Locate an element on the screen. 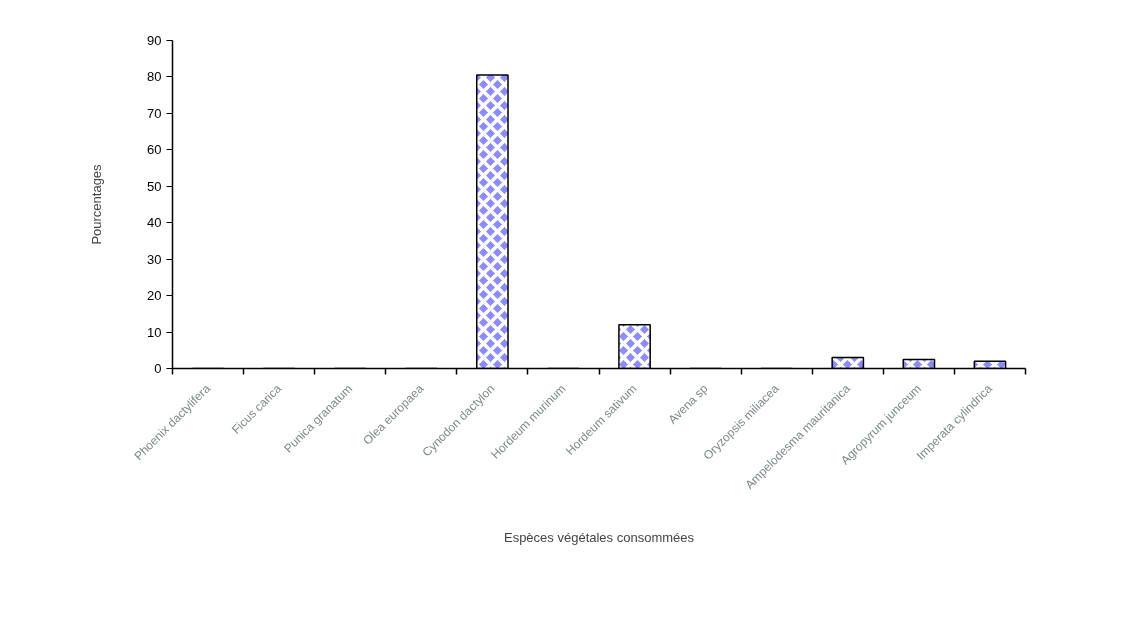 The height and width of the screenshot is (628, 1137). y-tick-label: 60 is located at coordinates (154, 150).